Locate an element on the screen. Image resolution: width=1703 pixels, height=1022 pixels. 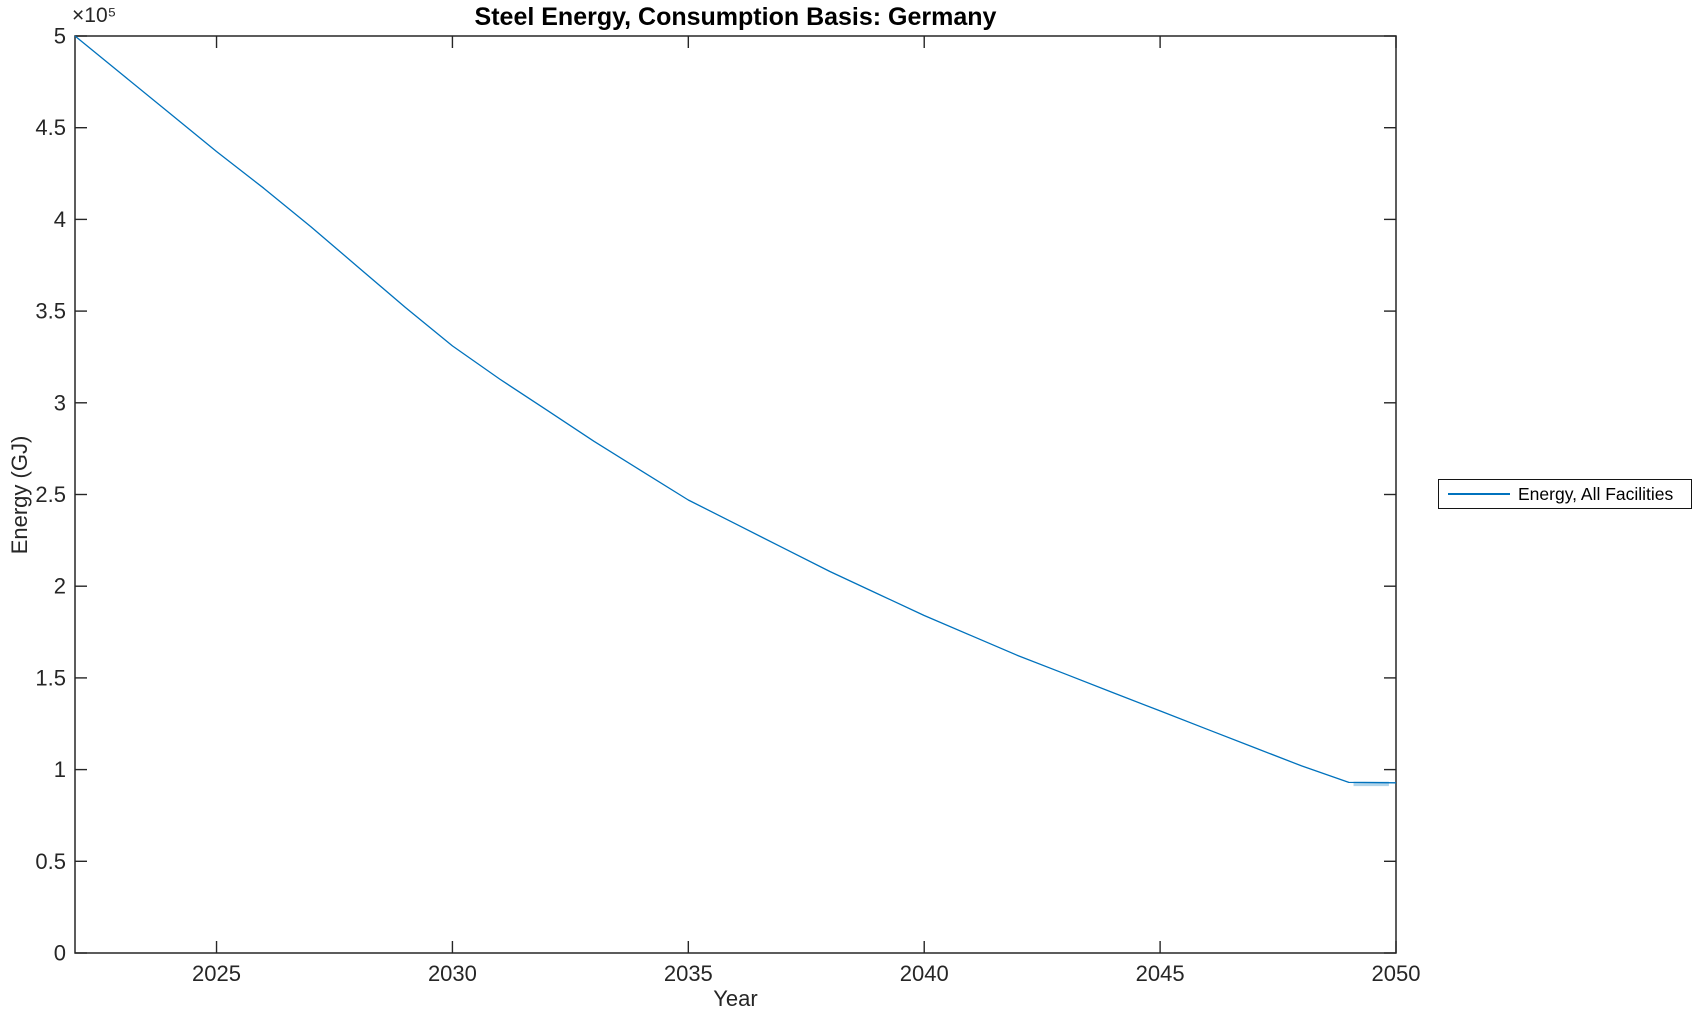
chart-title: Steel Energy, Consumption Basis: Germany is located at coordinates (735, 17).